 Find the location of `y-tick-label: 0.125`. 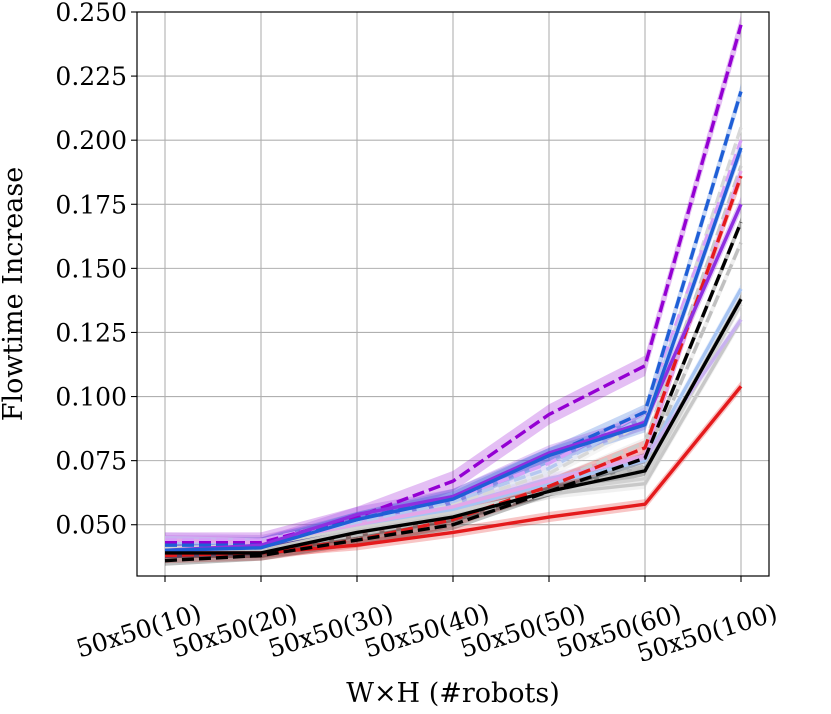

y-tick-label: 0.125 is located at coordinates (91, 332).